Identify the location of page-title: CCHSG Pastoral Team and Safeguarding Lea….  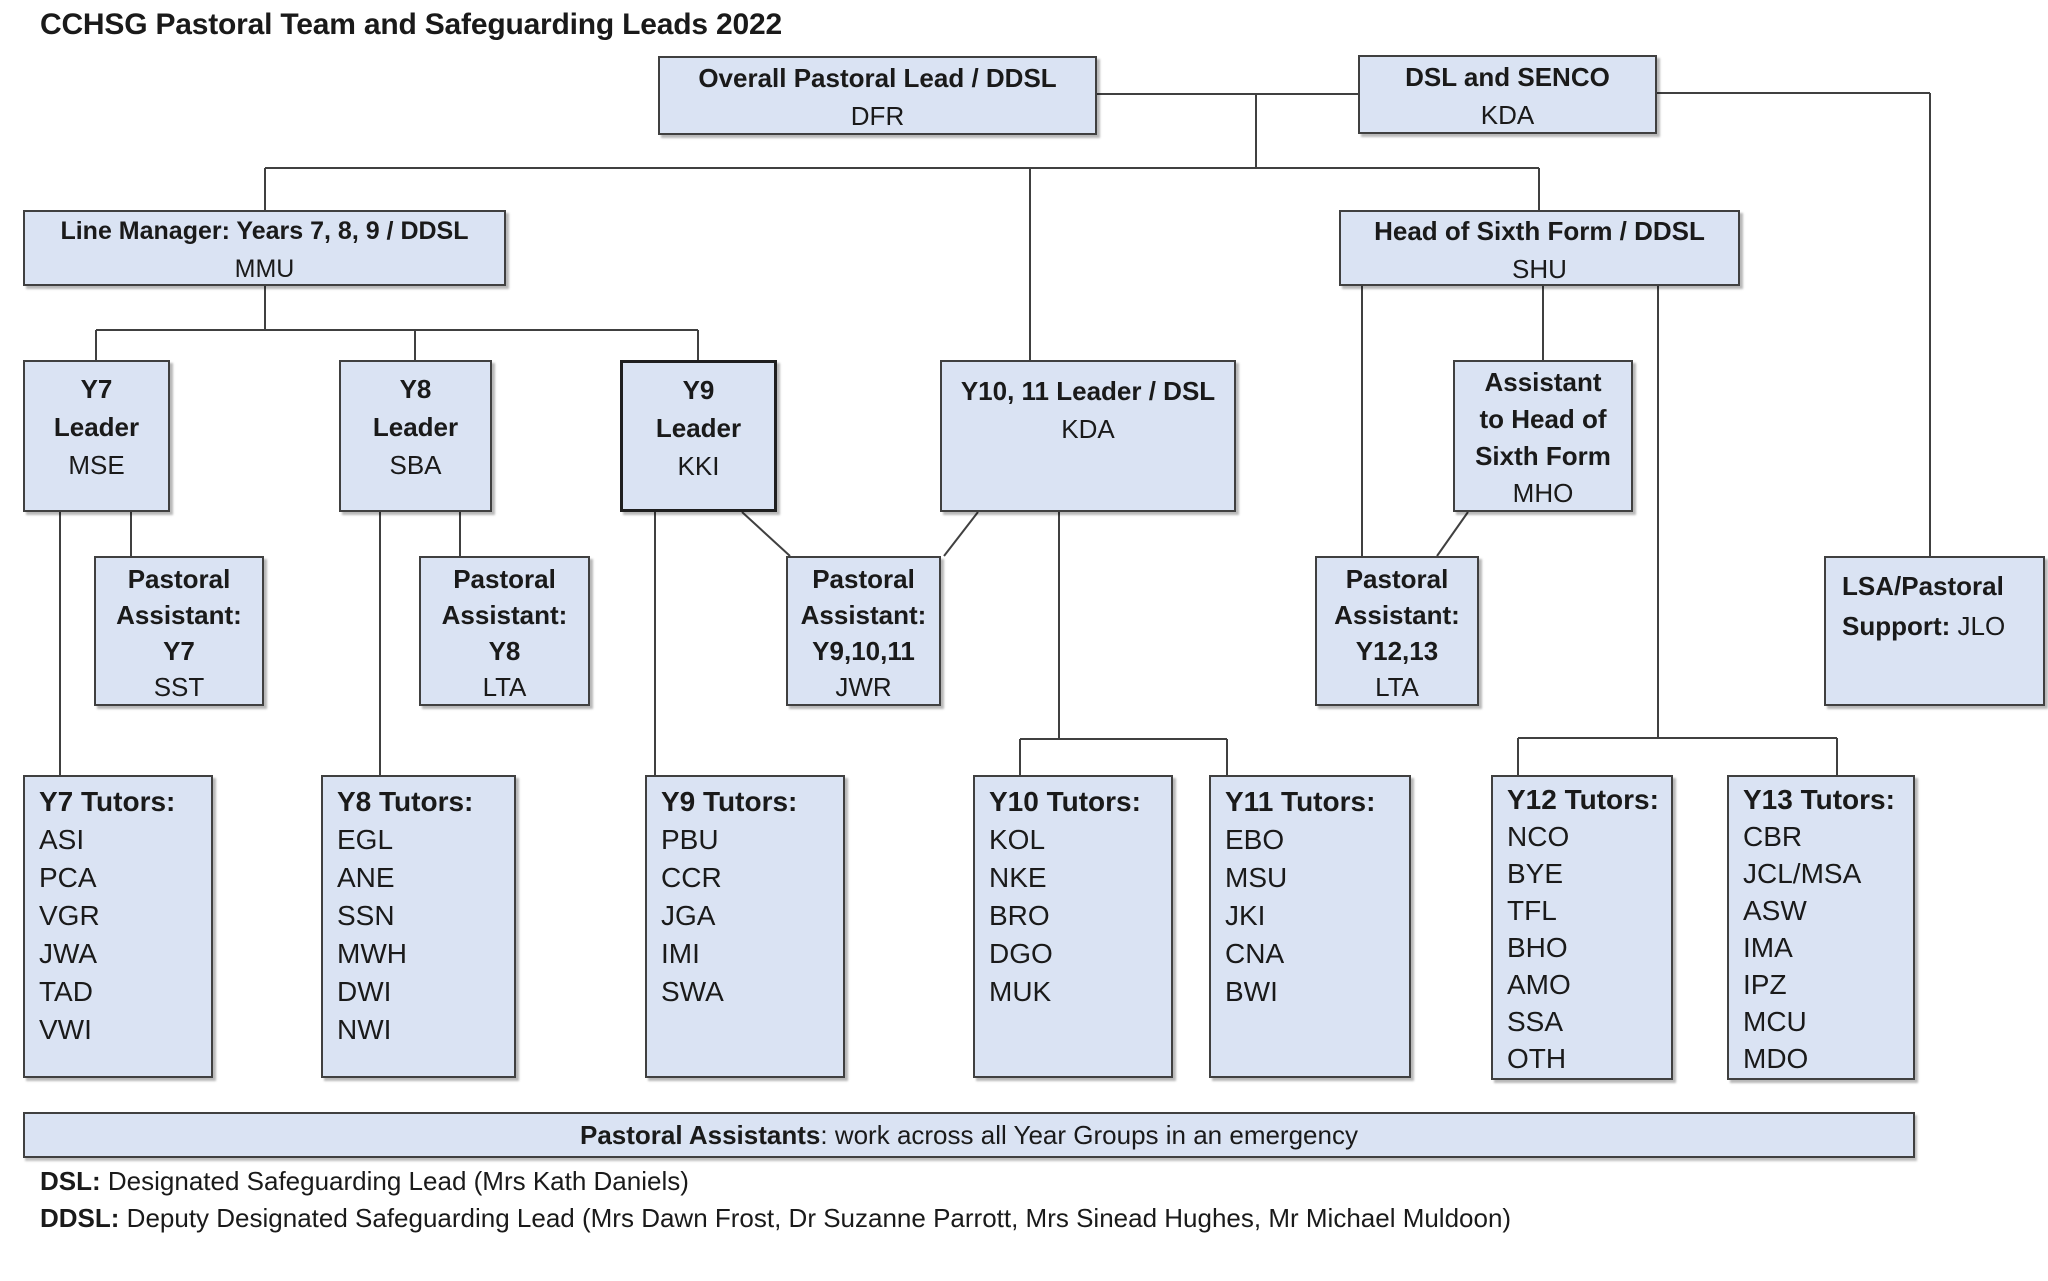
(411, 24).